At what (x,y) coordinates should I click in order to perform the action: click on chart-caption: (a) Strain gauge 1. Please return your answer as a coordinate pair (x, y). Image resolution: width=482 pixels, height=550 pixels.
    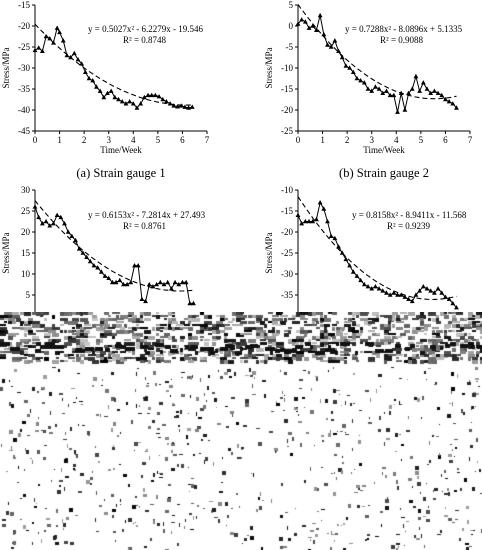
    Looking at the image, I should click on (120, 173).